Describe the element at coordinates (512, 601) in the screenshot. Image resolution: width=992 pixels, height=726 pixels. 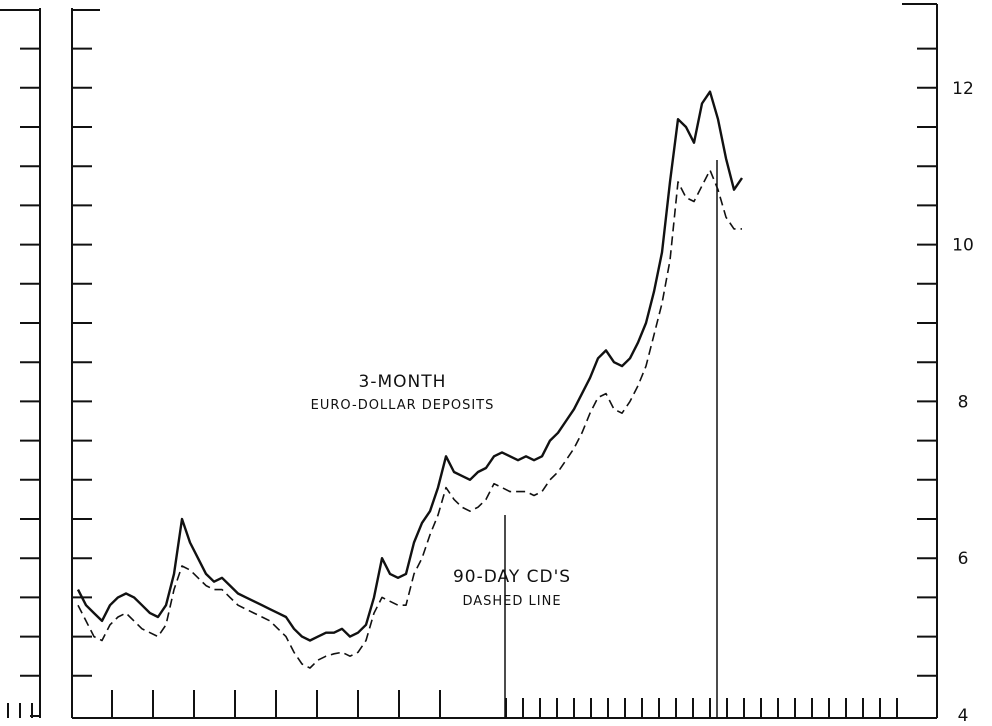
I see `cd-label-line2: DASHED LINE` at that location.